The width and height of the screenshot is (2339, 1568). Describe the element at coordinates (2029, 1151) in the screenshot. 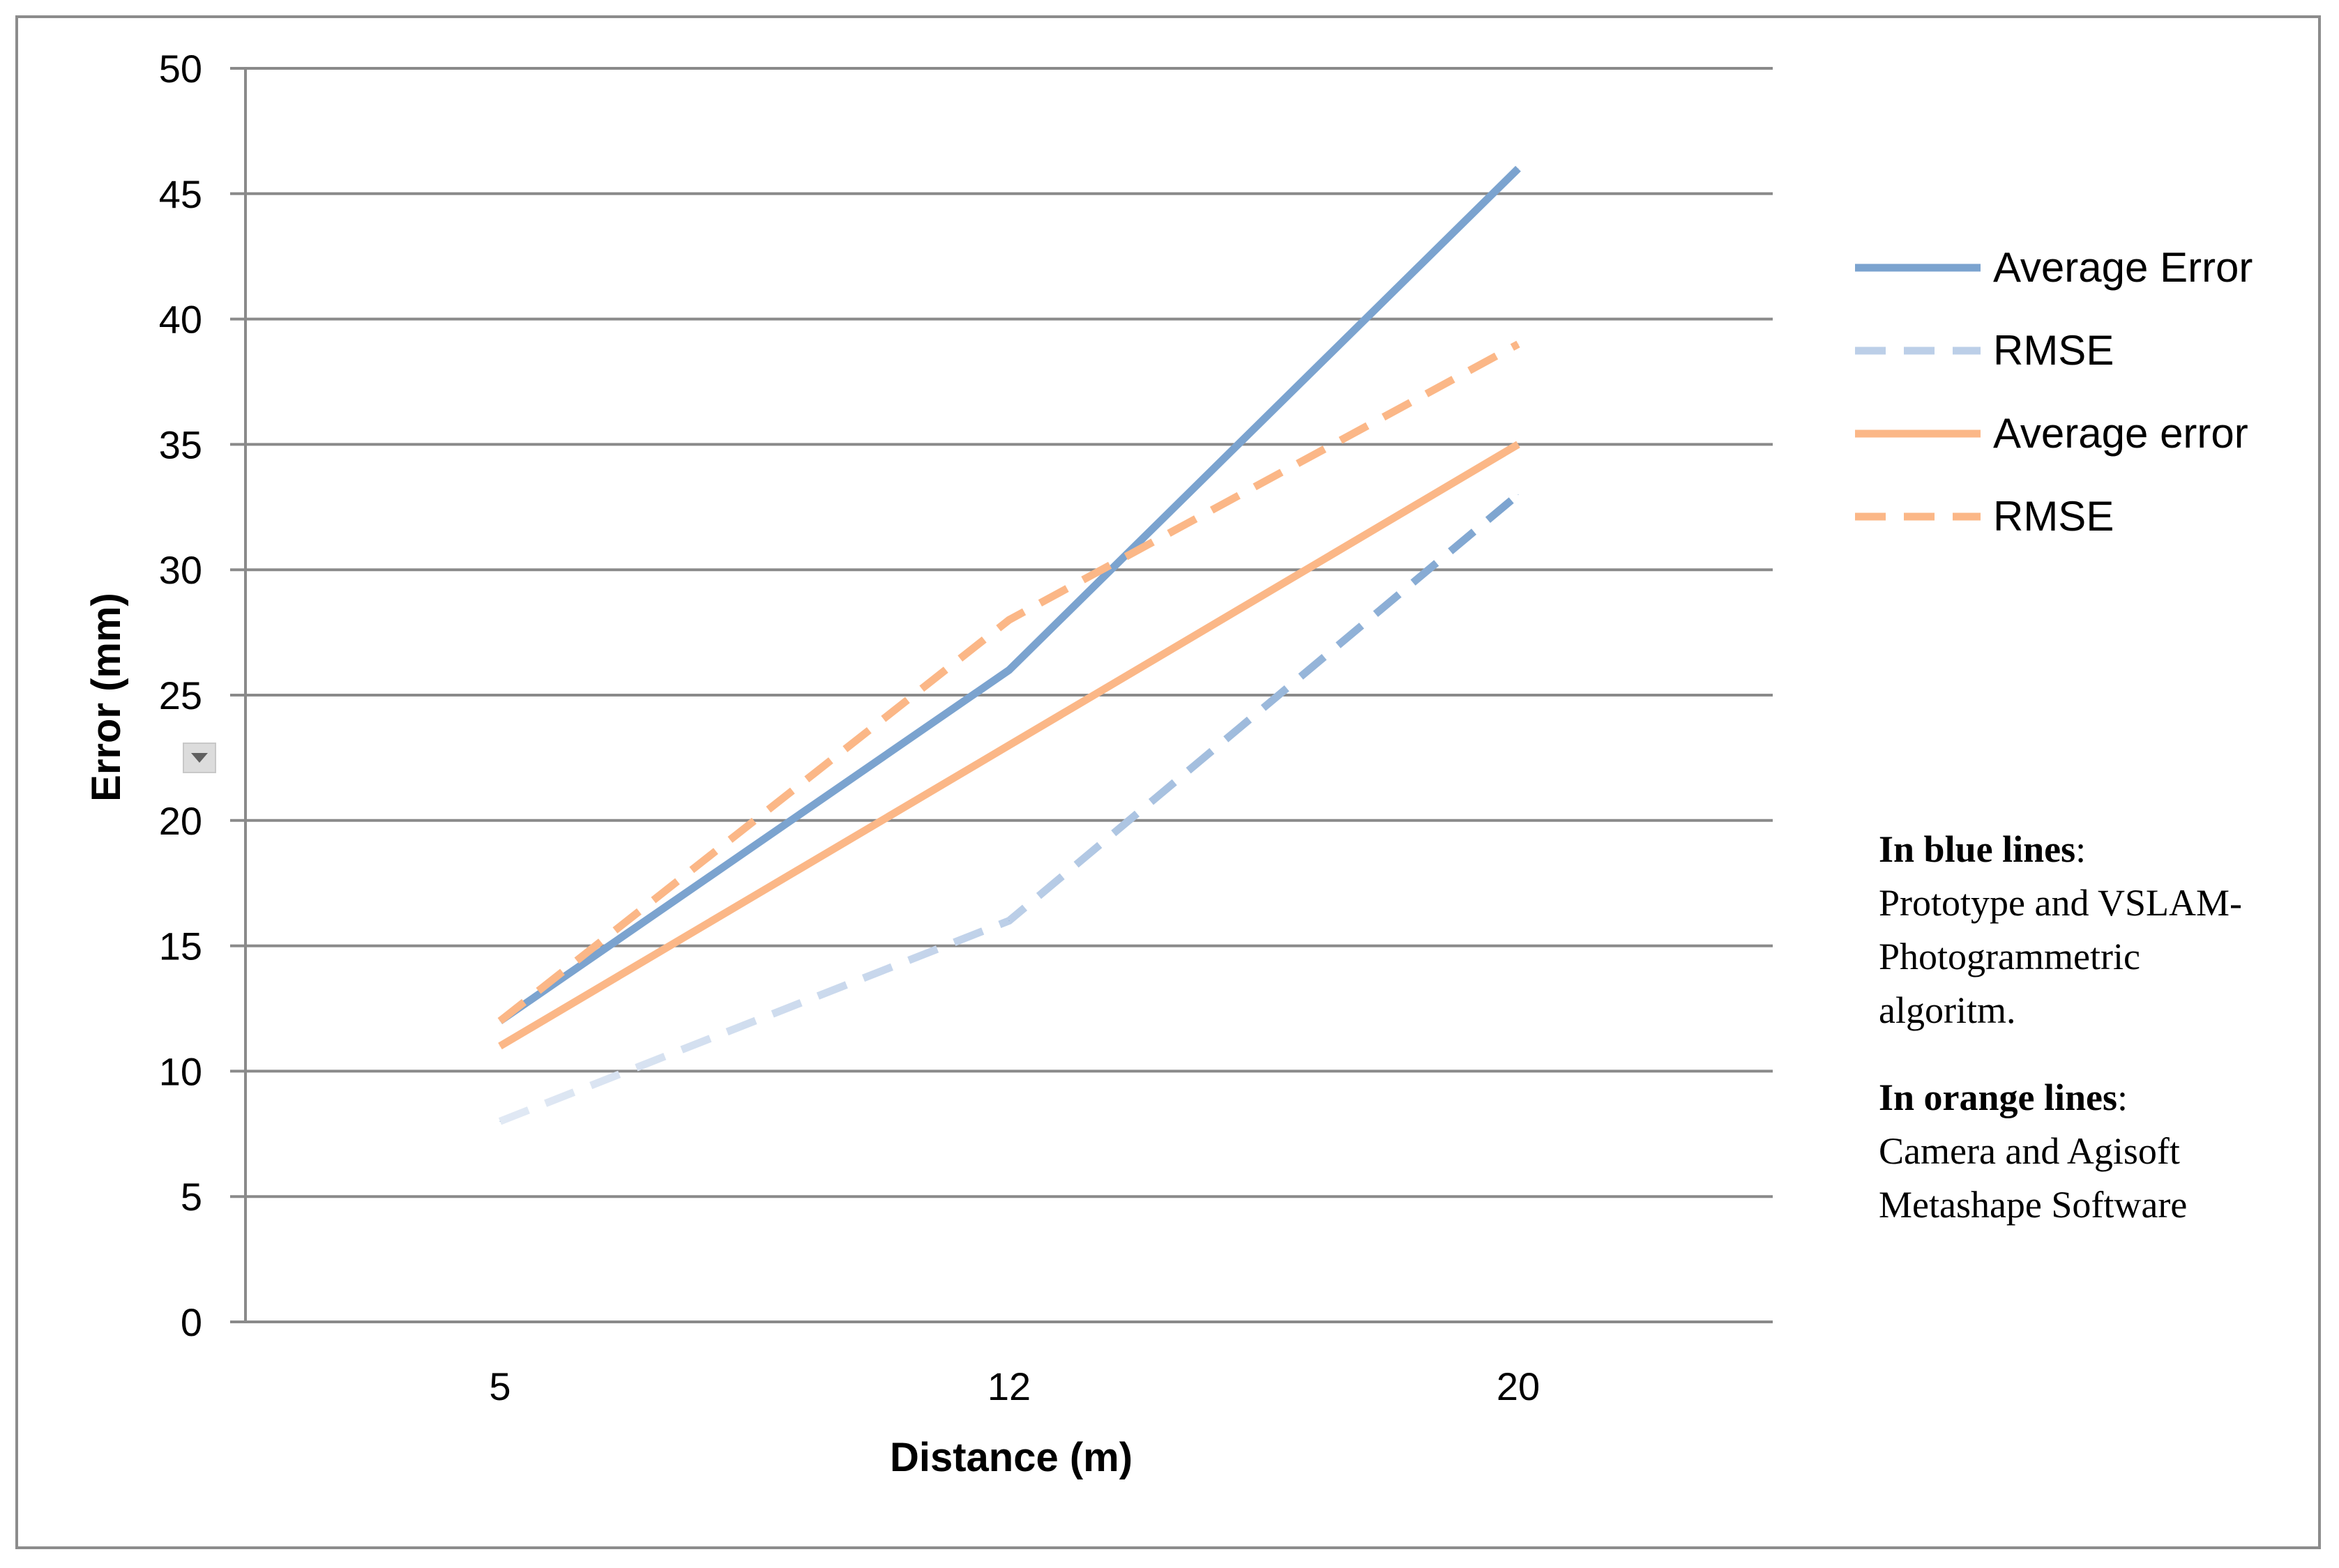

I see `orange-note-line: Camera and Agisoft` at that location.